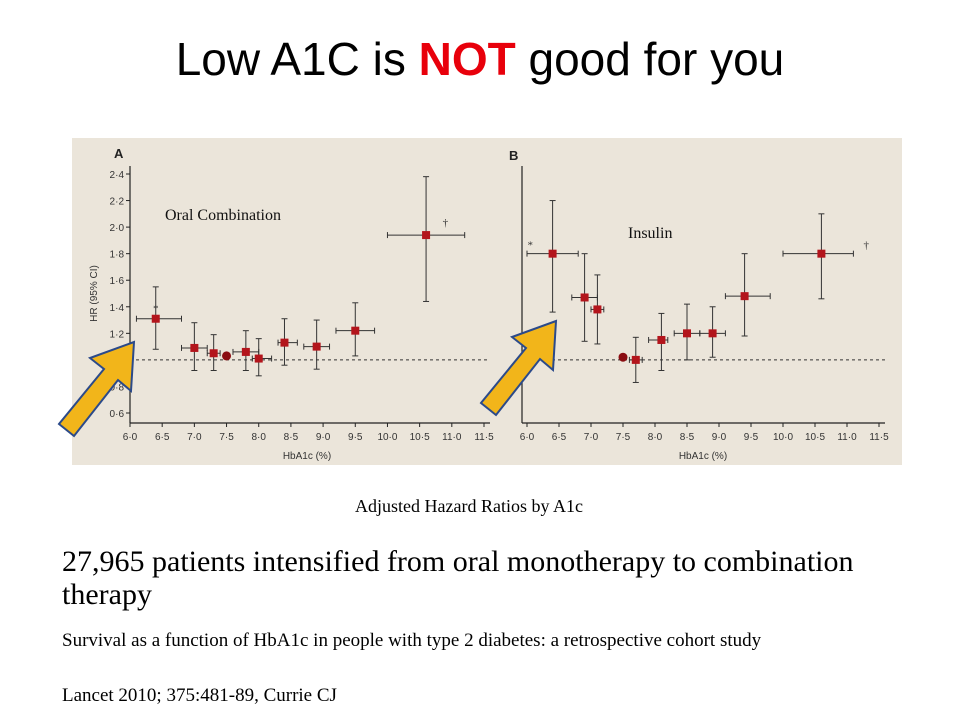  Describe the element at coordinates (623, 357) in the screenshot. I see `panel-b-reference-point` at that location.